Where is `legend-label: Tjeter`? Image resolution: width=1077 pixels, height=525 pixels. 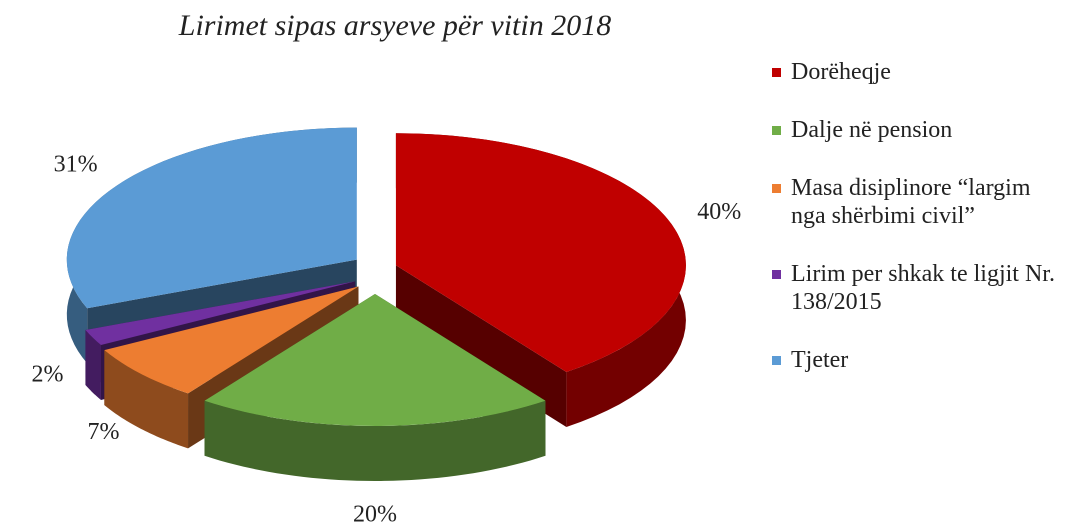
legend-label: Tjeter is located at coordinates (820, 360).